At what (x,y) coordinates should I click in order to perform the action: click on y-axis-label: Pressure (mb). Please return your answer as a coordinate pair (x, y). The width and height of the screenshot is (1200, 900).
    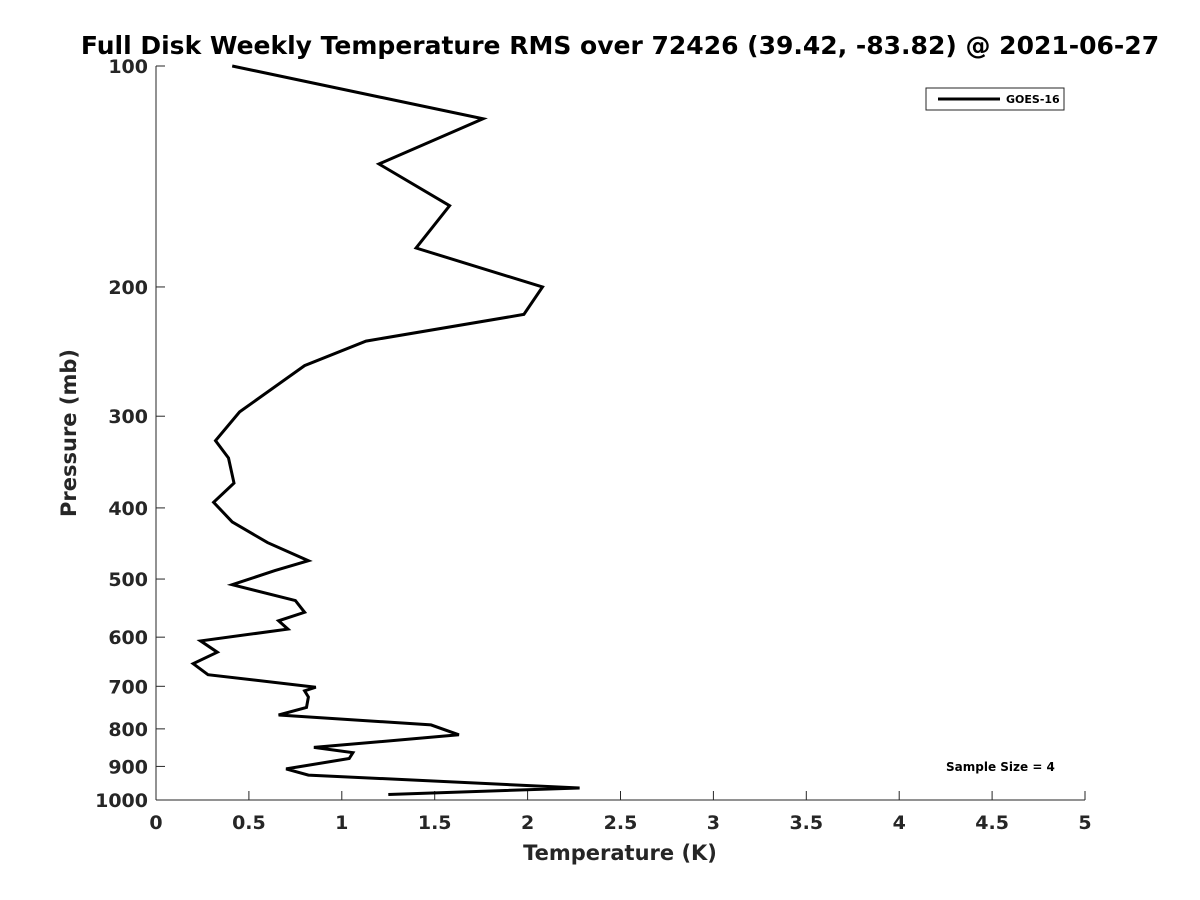
    Looking at the image, I should click on (69, 433).